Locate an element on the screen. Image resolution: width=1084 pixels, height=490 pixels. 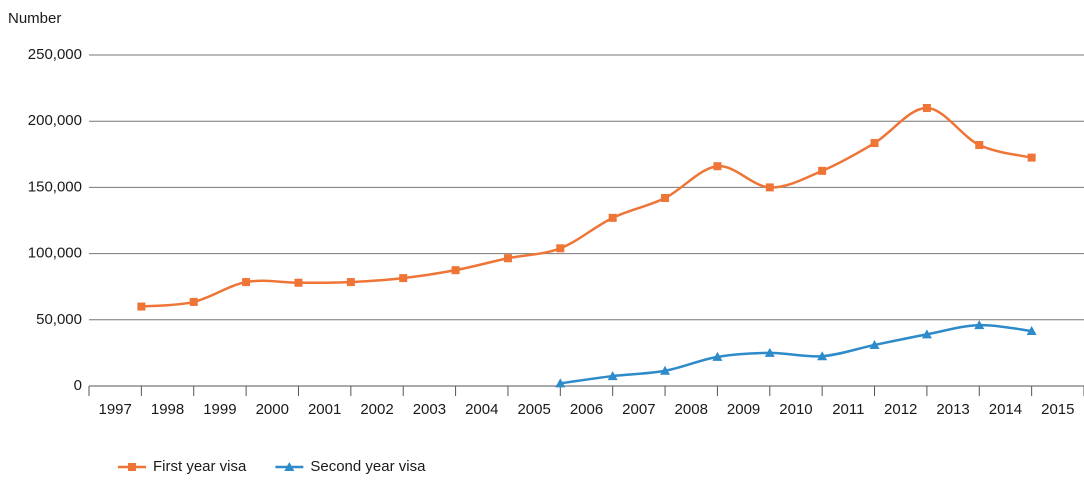
x-tick-label: 2002 is located at coordinates (376, 409).